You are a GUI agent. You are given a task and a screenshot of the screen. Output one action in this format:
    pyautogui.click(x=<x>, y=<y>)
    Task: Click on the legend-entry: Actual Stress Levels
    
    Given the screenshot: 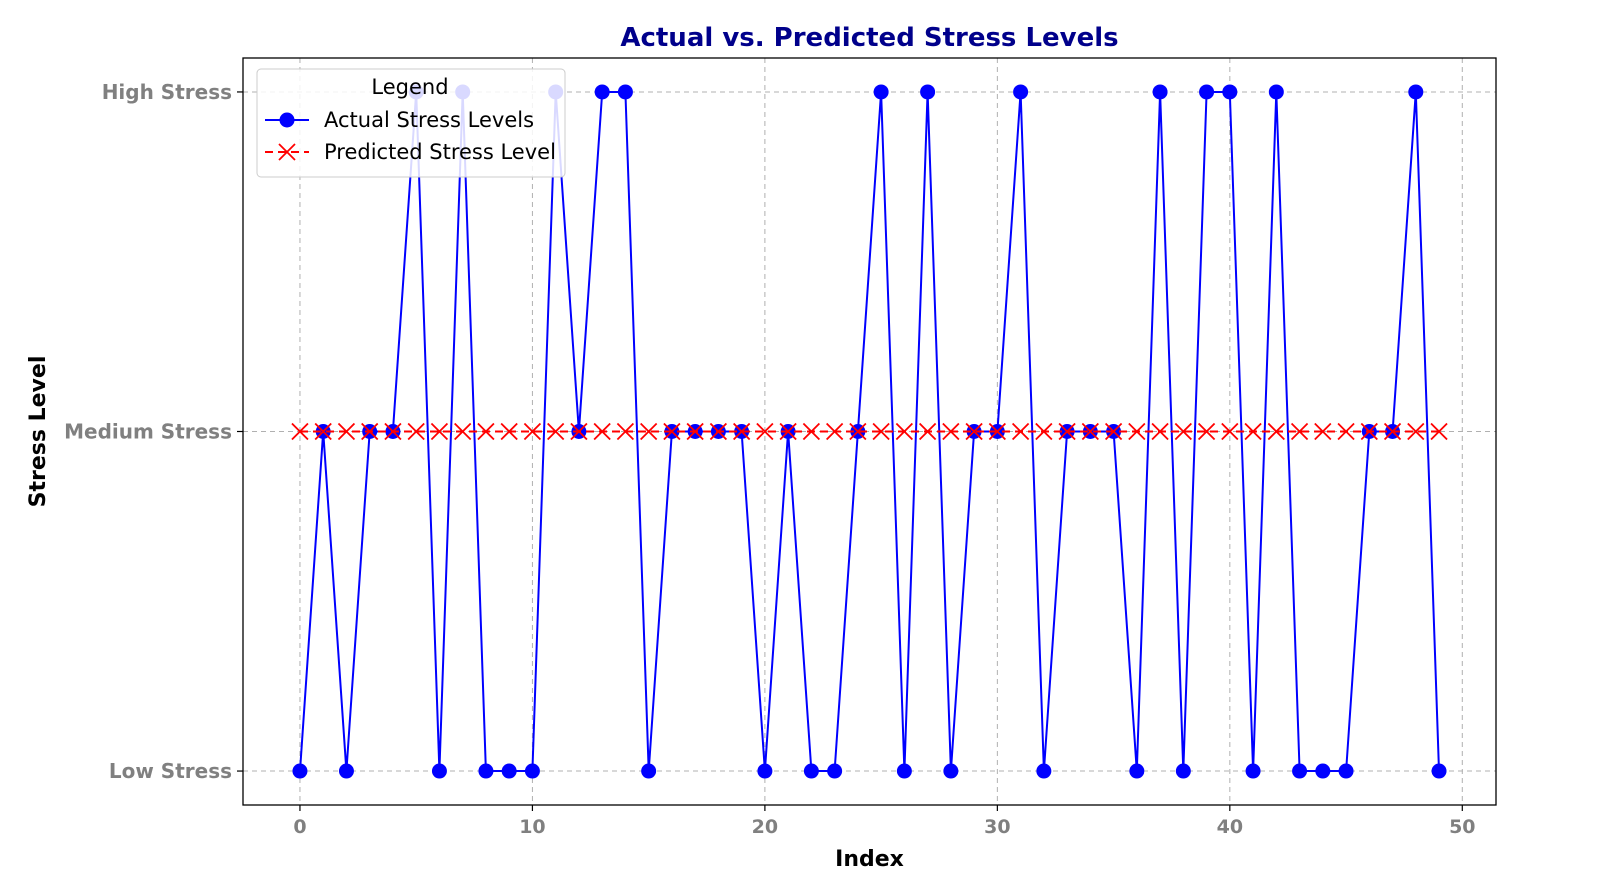 What is the action you would take?
    pyautogui.click(x=399, y=120)
    